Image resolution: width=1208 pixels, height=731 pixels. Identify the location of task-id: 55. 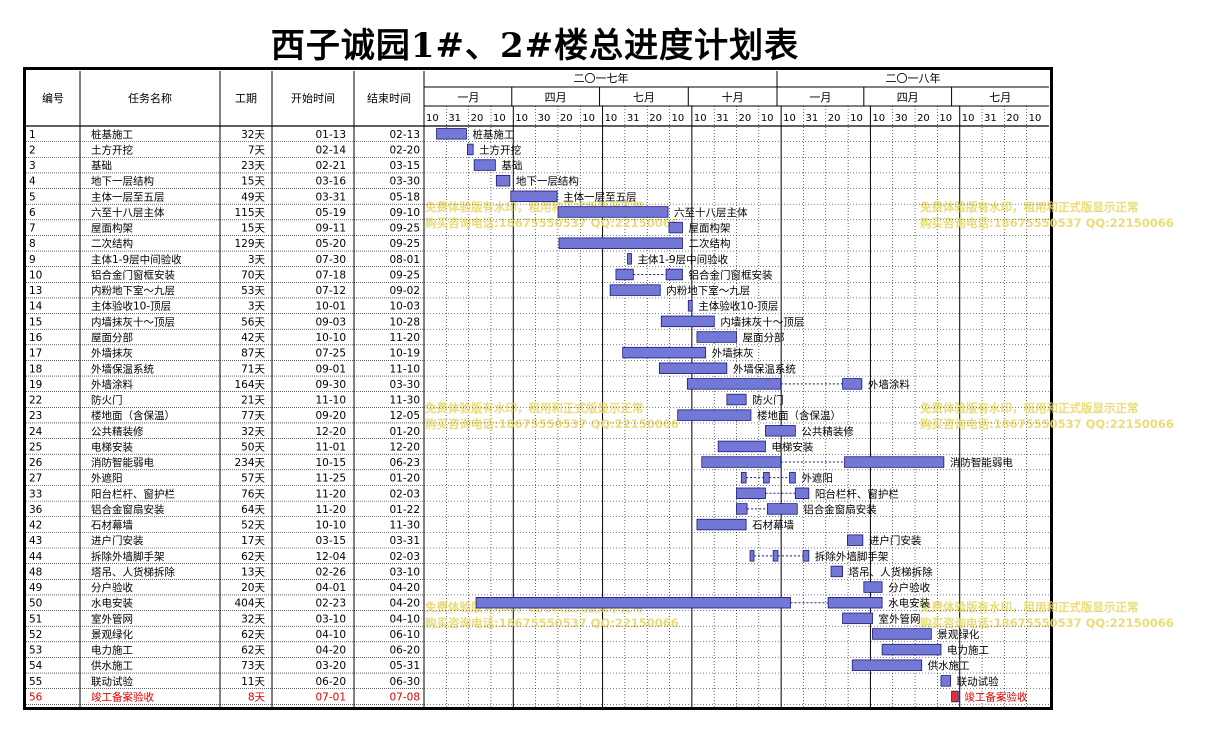
(35, 682).